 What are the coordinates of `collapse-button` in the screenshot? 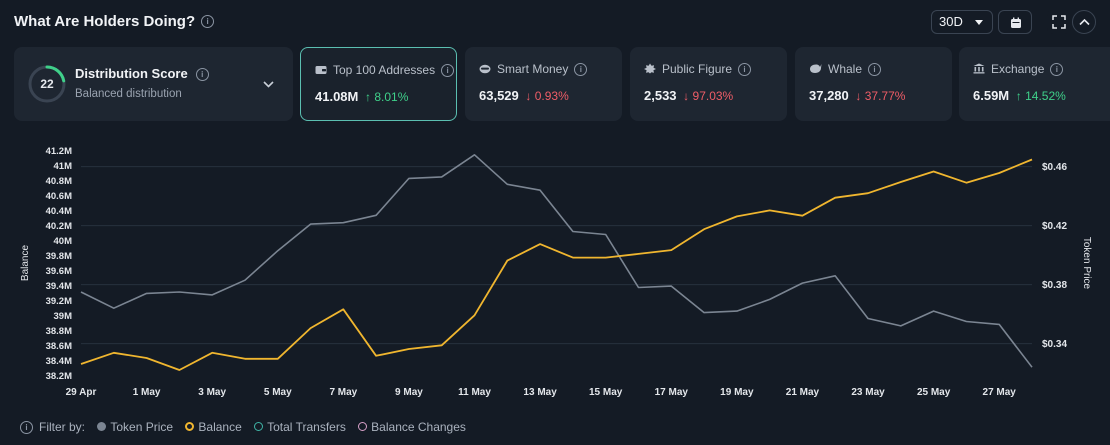 It's located at (1084, 22).